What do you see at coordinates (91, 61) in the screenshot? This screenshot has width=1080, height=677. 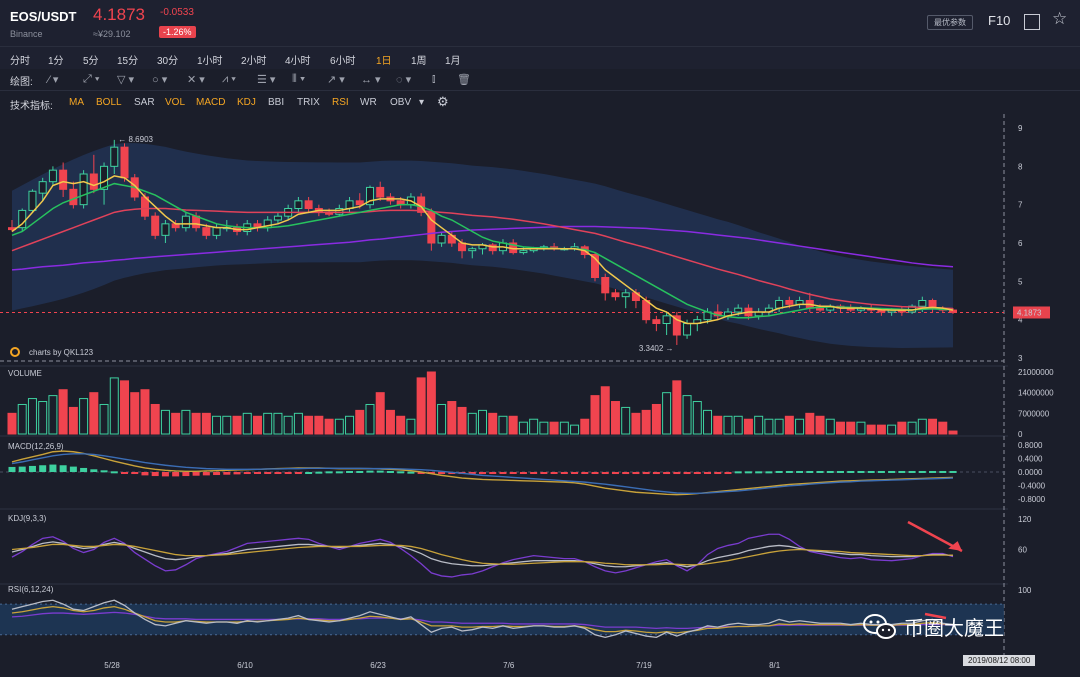 I see `timeframe-2: 5分` at bounding box center [91, 61].